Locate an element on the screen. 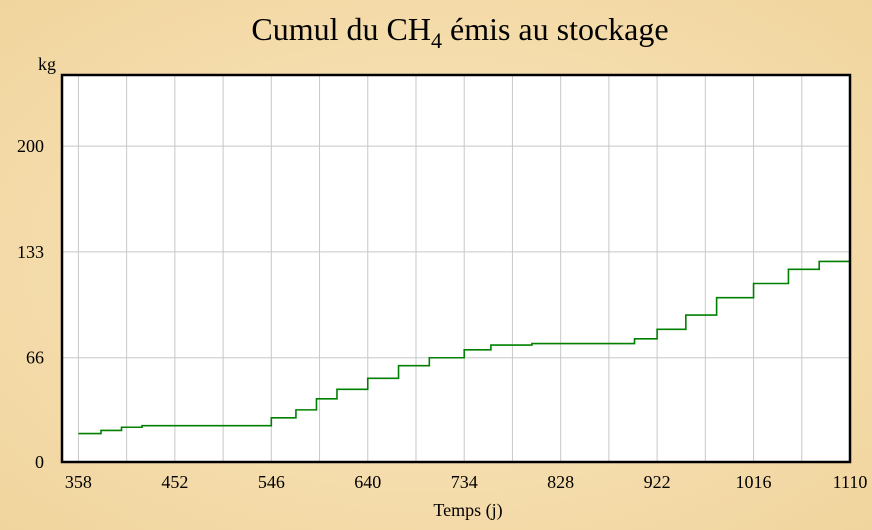 The image size is (872, 530). x-tick-label: 358 is located at coordinates (78, 482).